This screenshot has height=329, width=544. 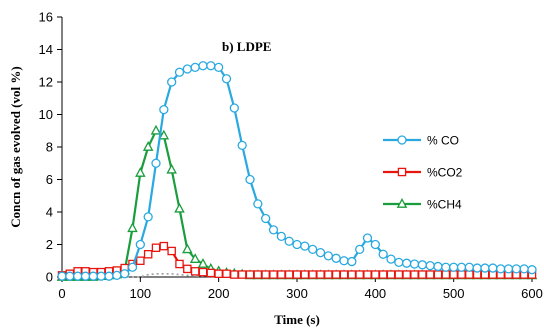 I want to click on y-tick-label: 2, so click(x=49, y=244).